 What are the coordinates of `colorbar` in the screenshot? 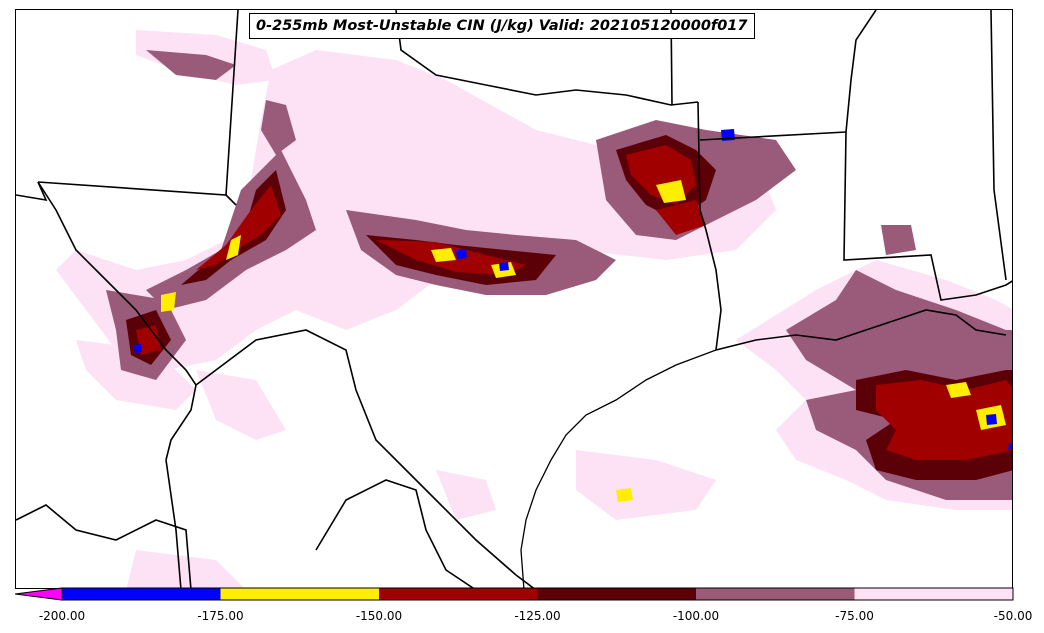 It's located at (514, 594).